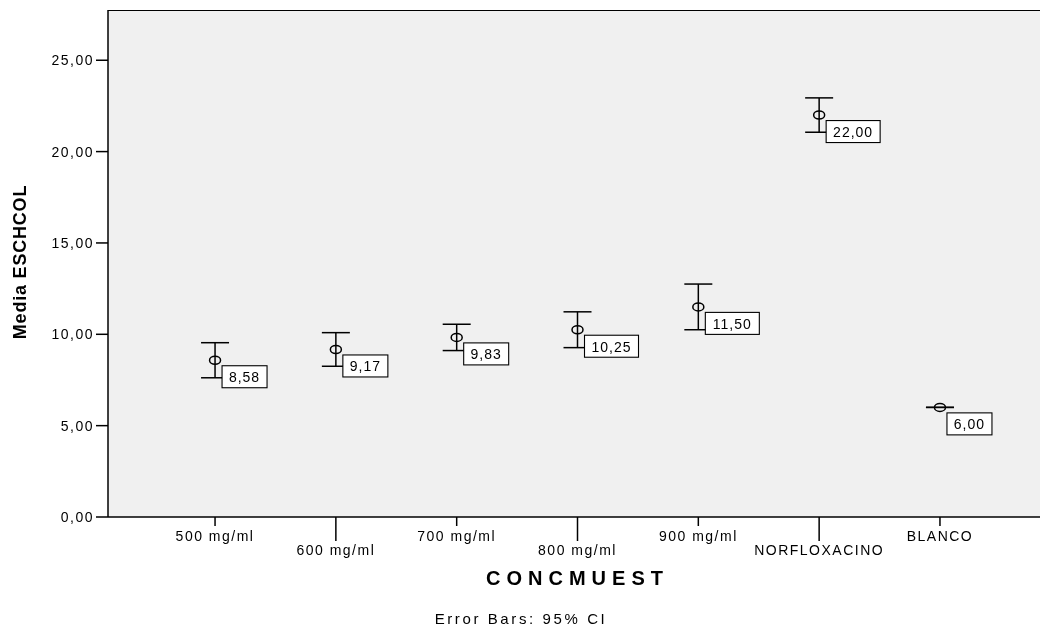 The width and height of the screenshot is (1040, 630). What do you see at coordinates (20, 262) in the screenshot?
I see `y-axis-title: Media ESCHCOL` at bounding box center [20, 262].